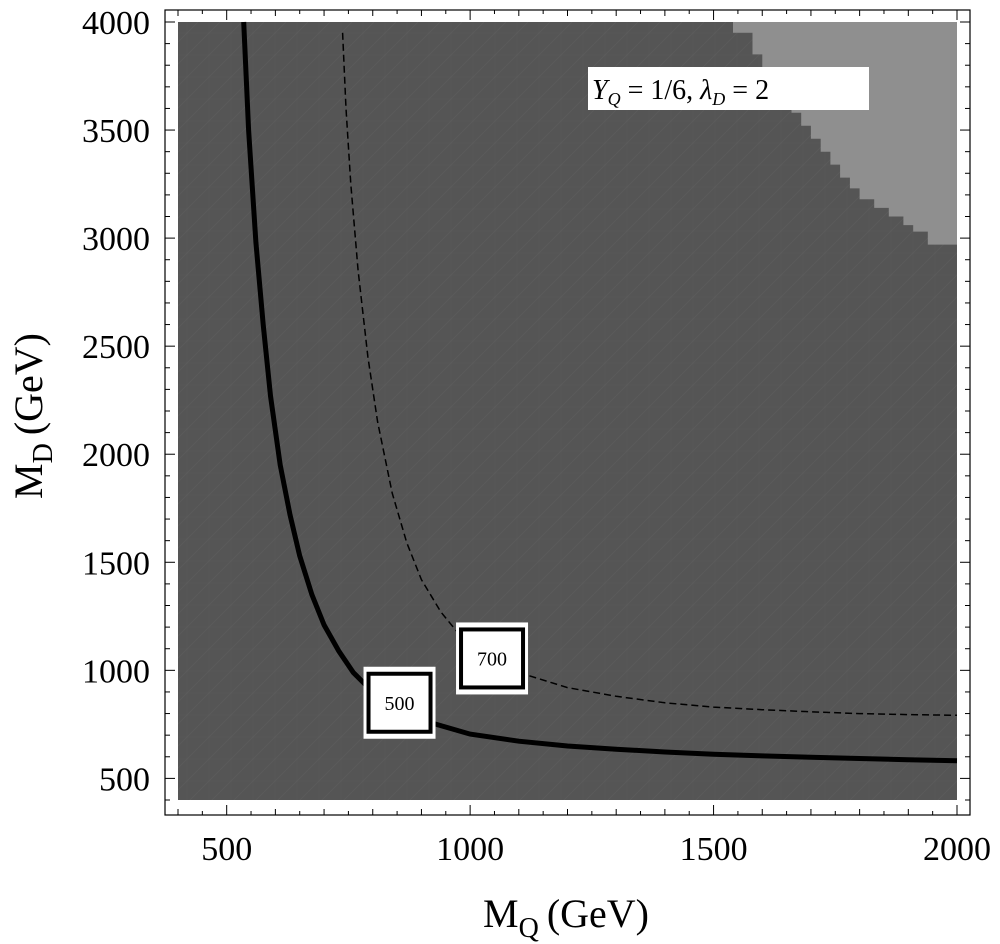 The height and width of the screenshot is (944, 1000). What do you see at coordinates (116, 23) in the screenshot?
I see `y-tick-label: 4000` at bounding box center [116, 23].